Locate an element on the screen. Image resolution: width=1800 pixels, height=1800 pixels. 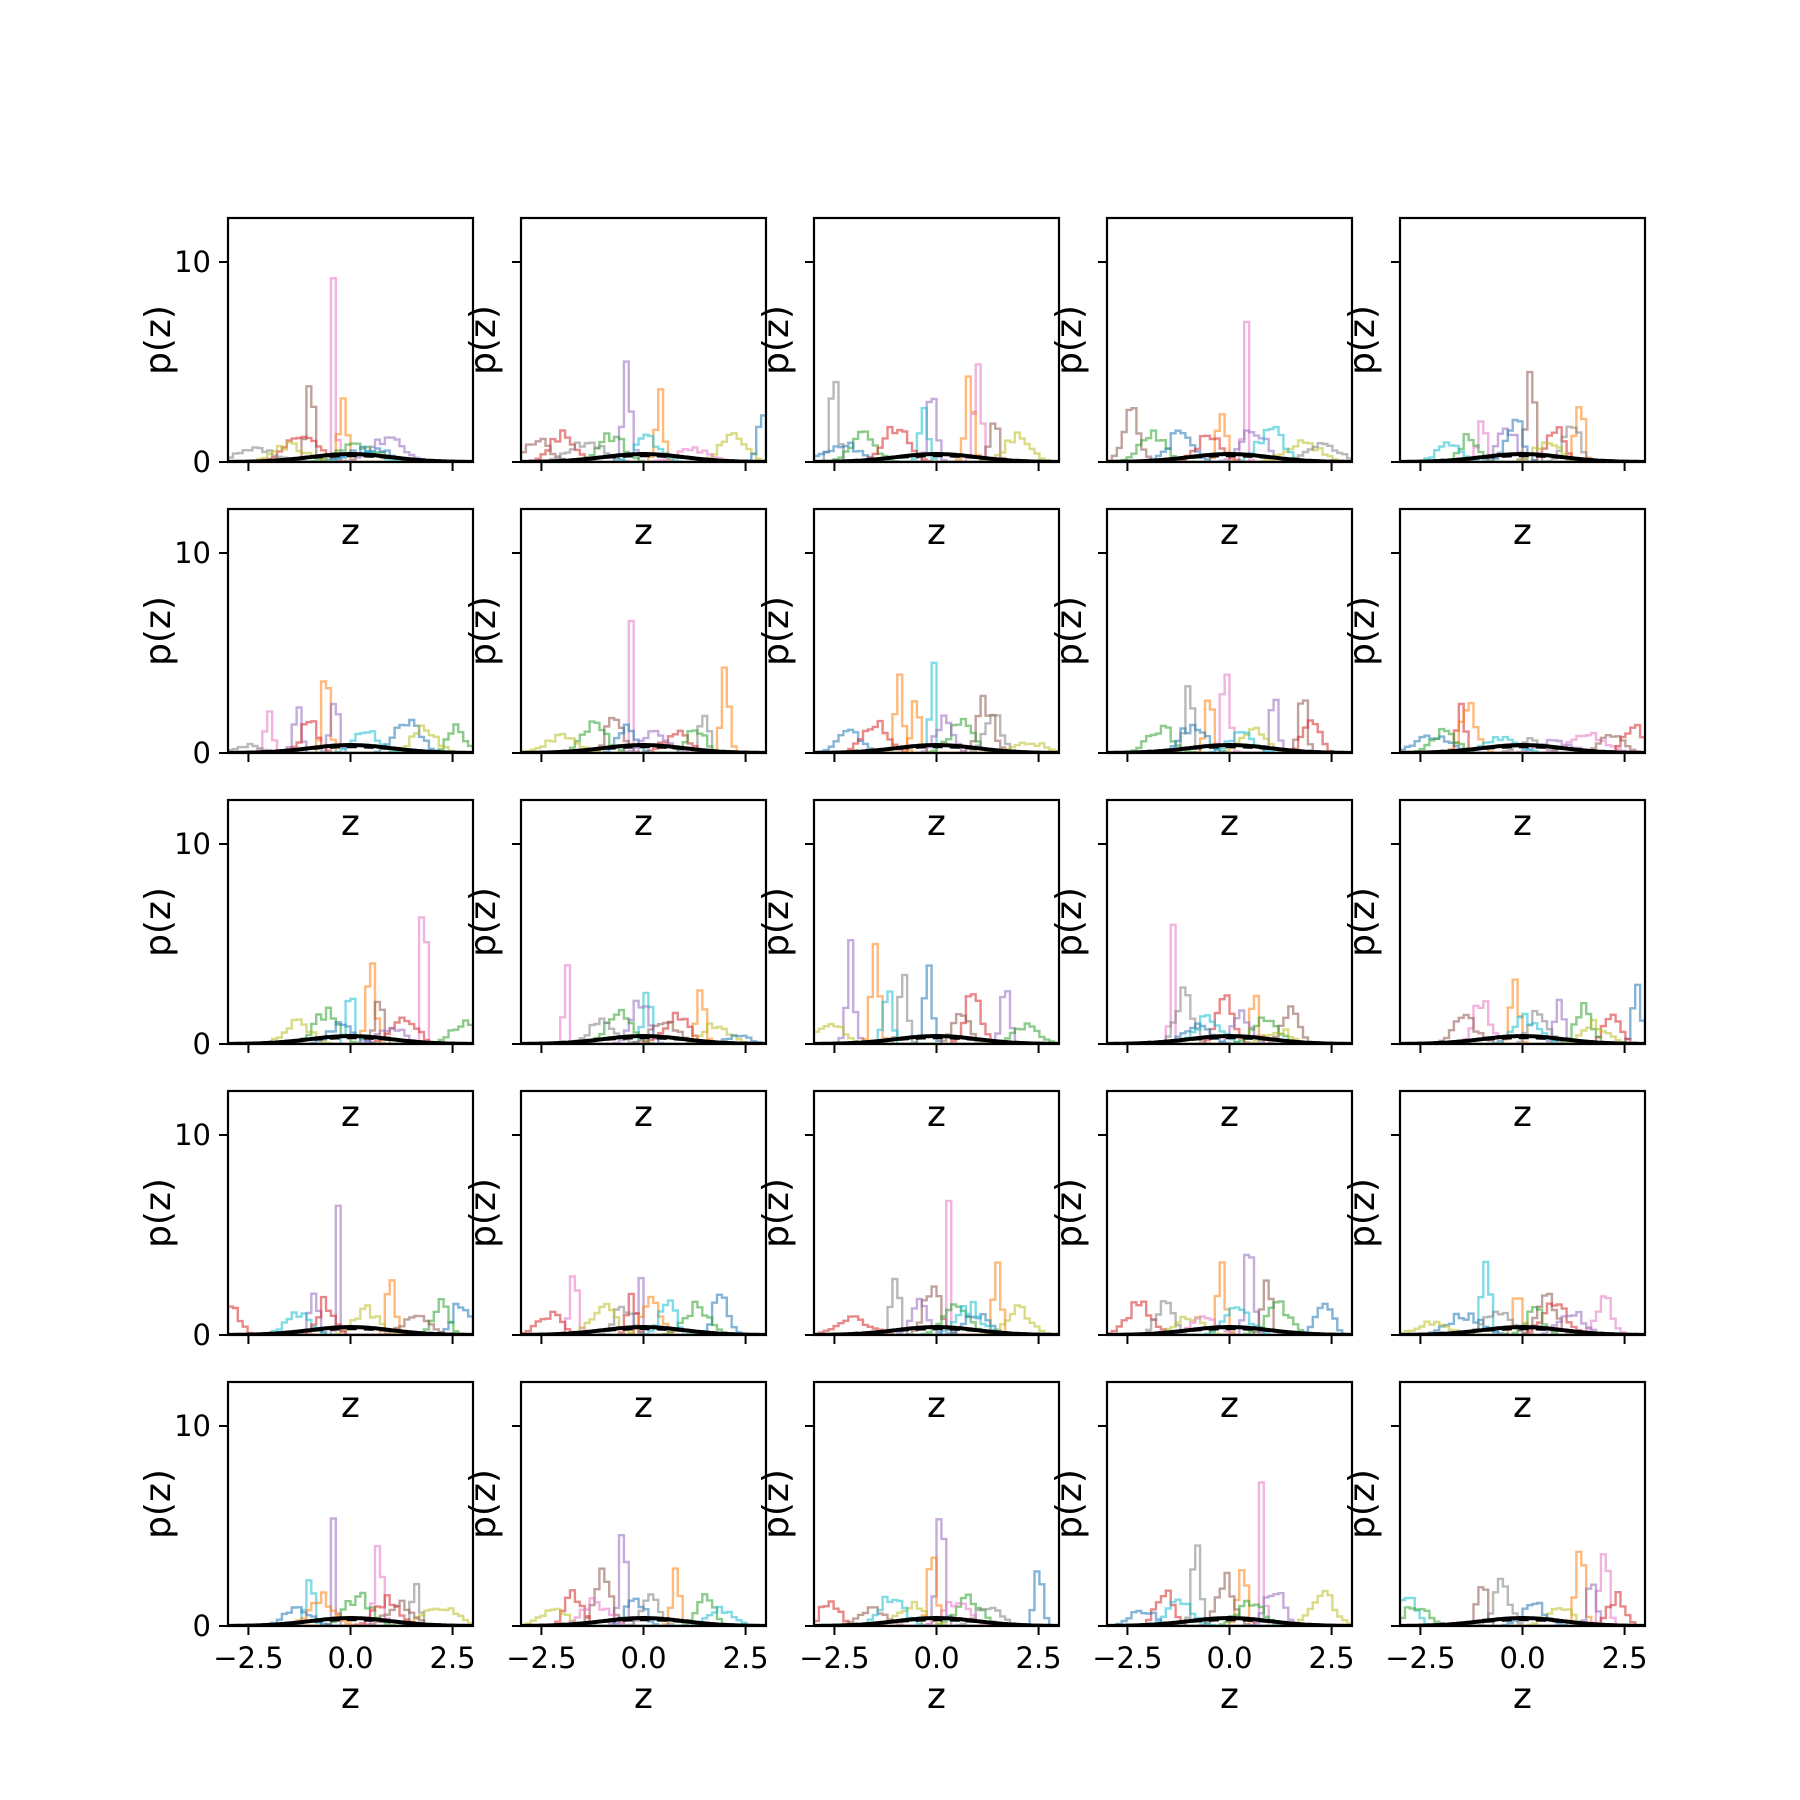
panel-r1-c2: z p(z) is located at coordinates (908, 675).